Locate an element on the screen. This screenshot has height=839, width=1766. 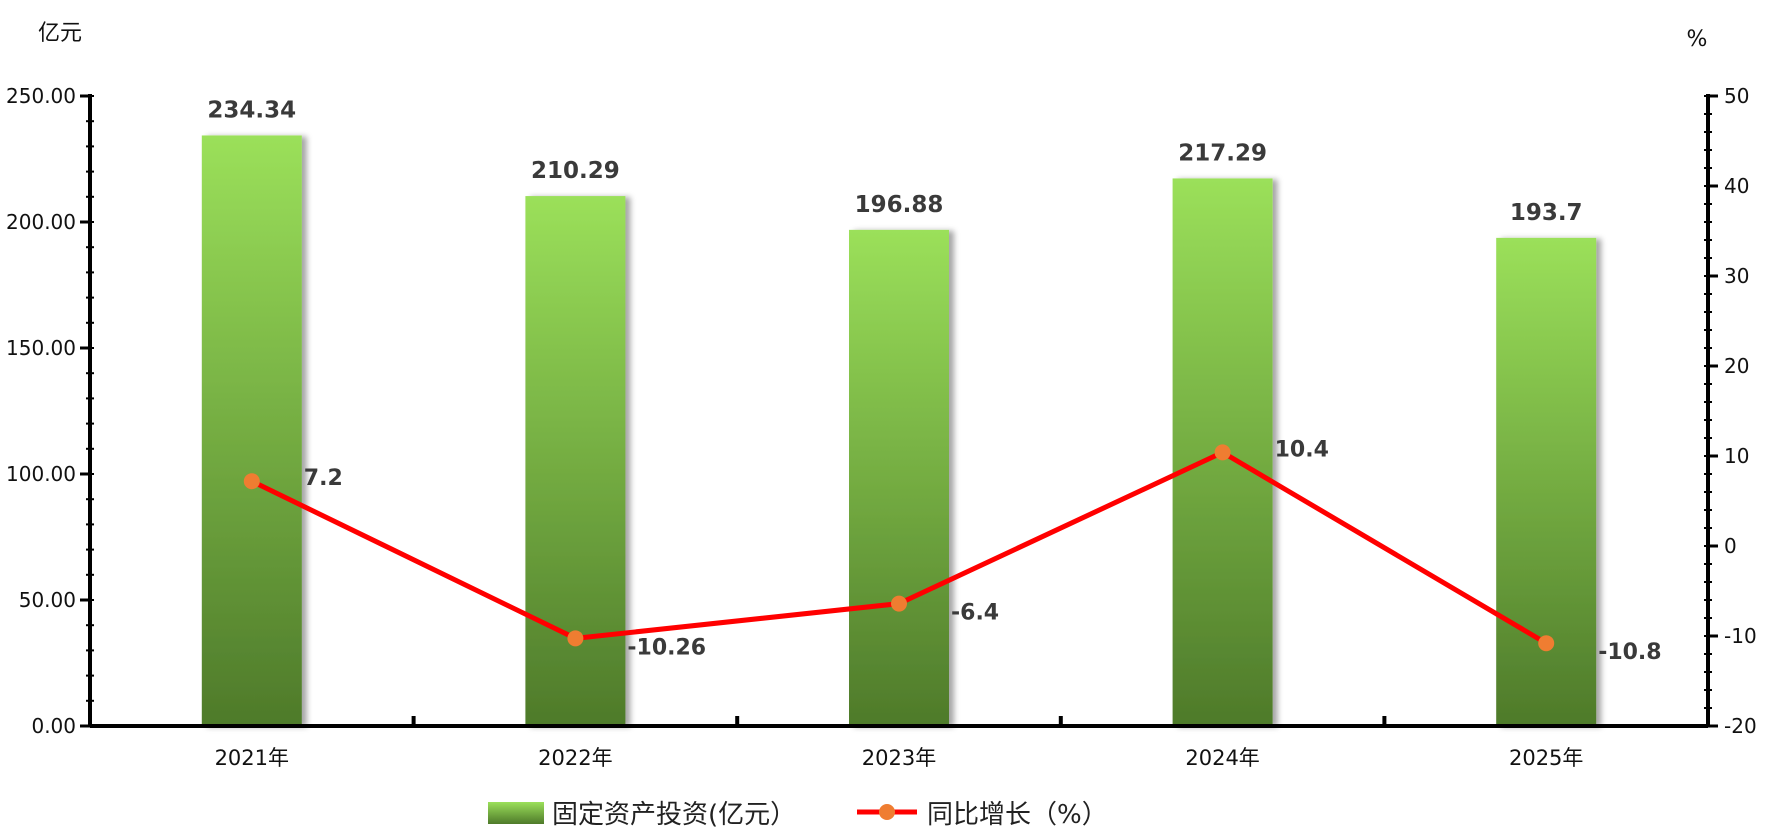
x-tick-label: 2021年 is located at coordinates (252, 758).